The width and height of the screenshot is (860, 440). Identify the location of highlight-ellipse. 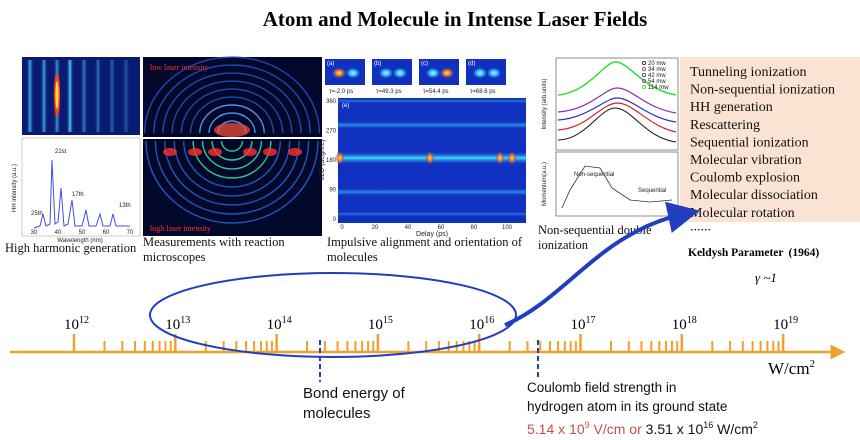
(333, 315).